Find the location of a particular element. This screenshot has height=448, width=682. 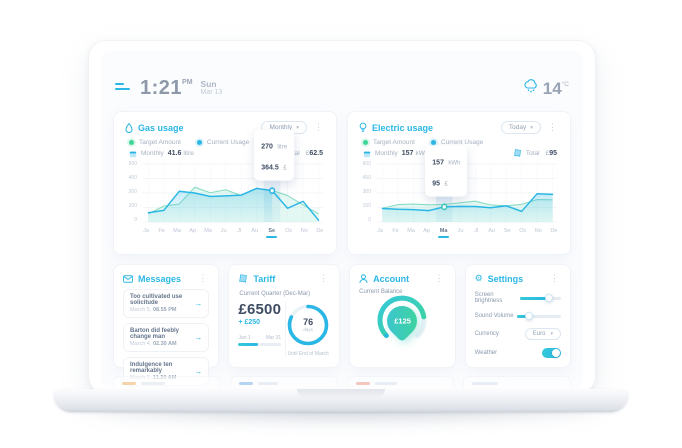

gas-stats-row: Monthly 41.6 litre Total £ 62.5 is located at coordinates (226, 153).